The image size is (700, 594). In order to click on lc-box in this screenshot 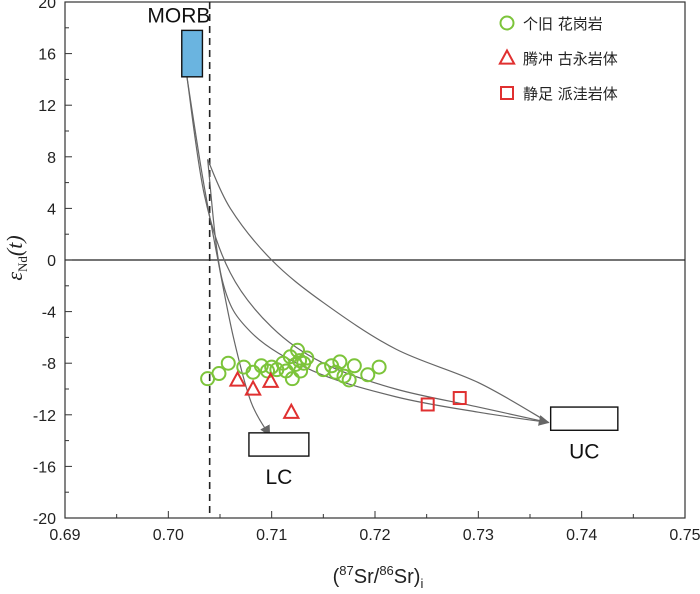, I will do `click(279, 444)`.